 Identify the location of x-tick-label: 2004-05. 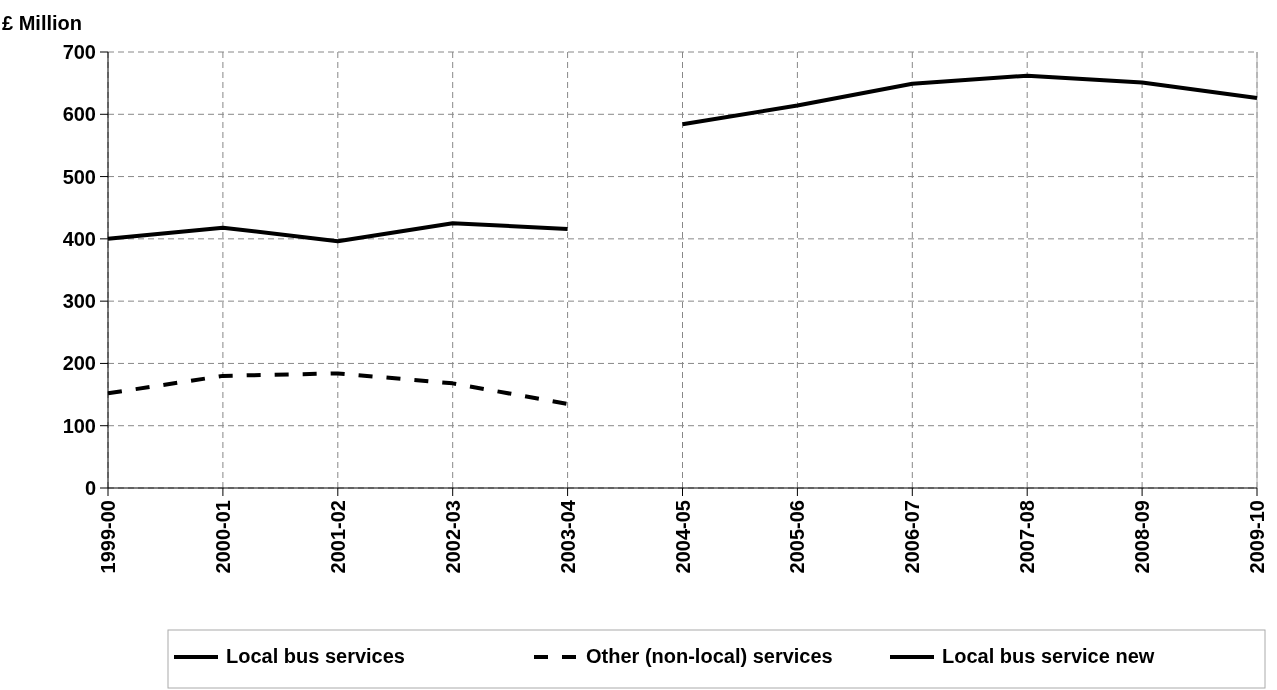
(682, 537).